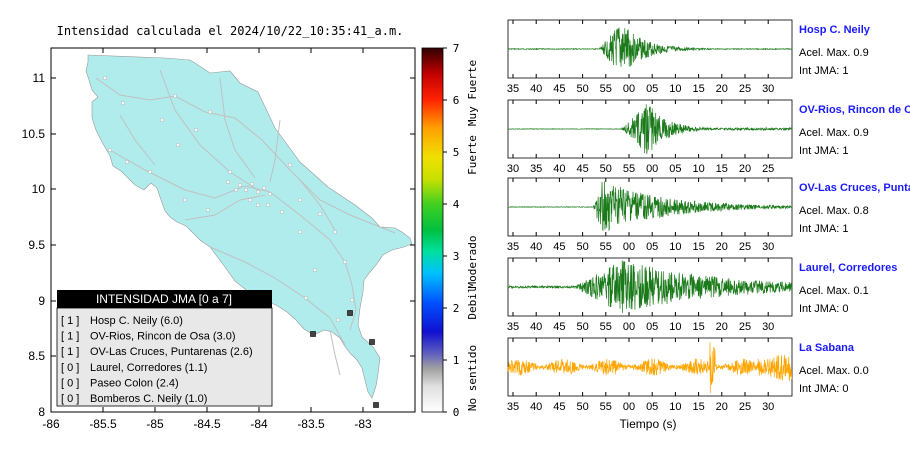 The image size is (910, 460). What do you see at coordinates (164, 357) in the screenshot?
I see `legend-body` at bounding box center [164, 357].